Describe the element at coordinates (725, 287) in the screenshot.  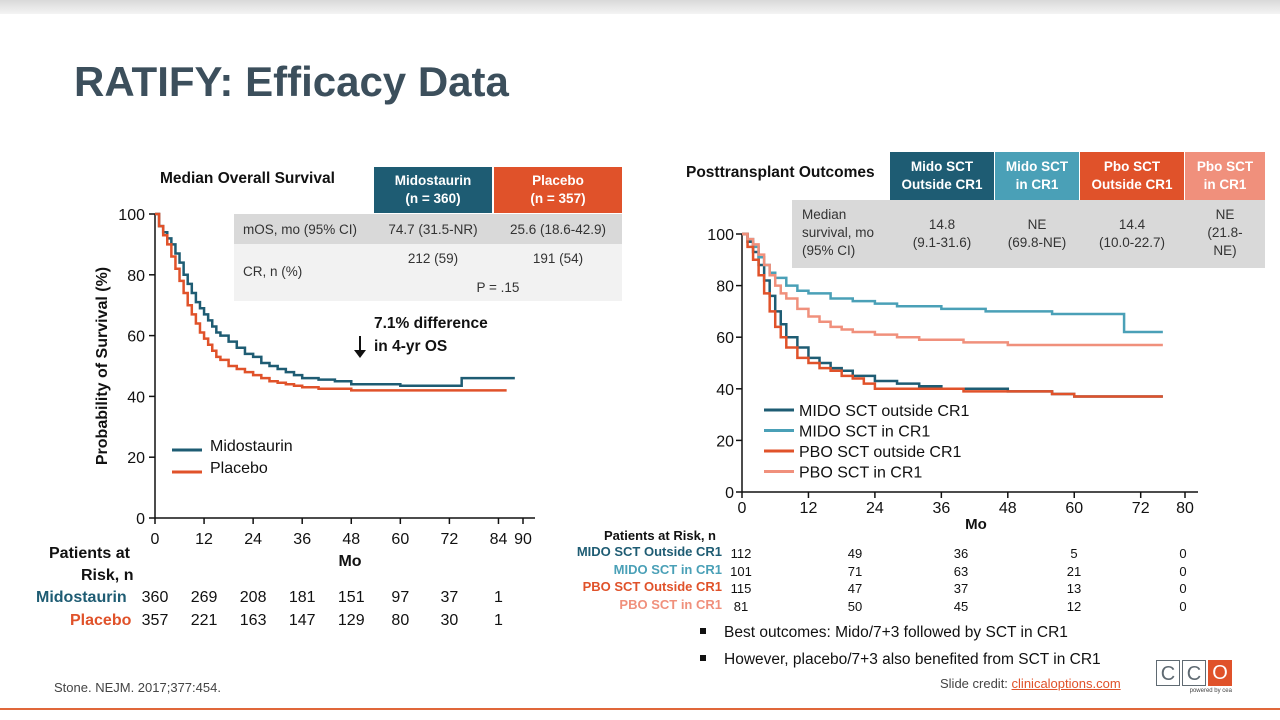
I see `right-y-tick-label: 80` at that location.